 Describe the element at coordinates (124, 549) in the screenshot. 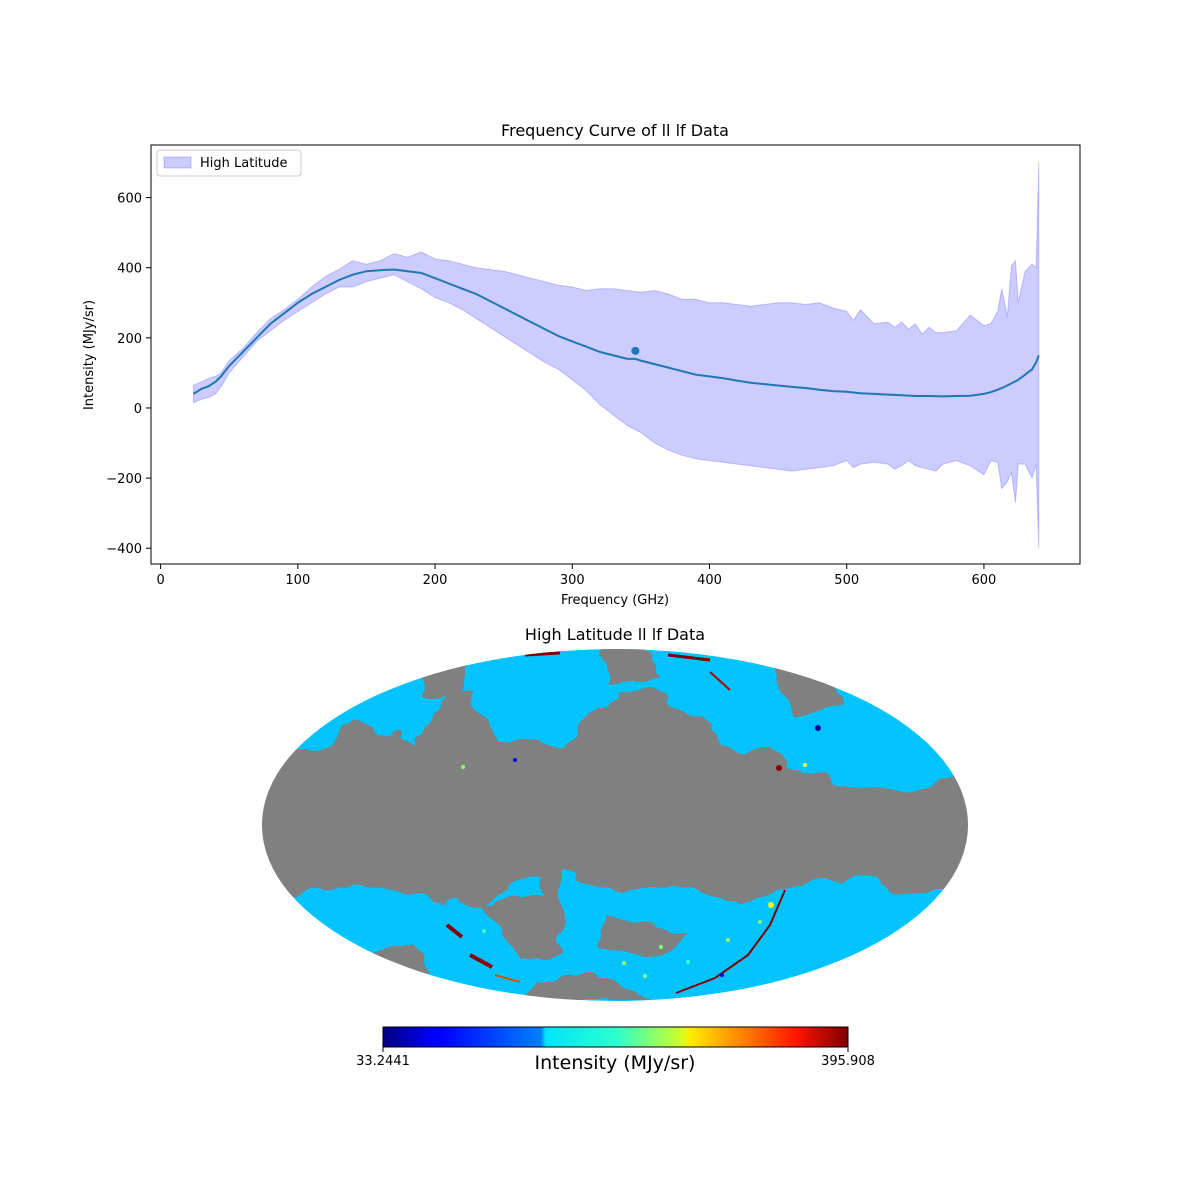

I see `y-tick-label: −400` at that location.